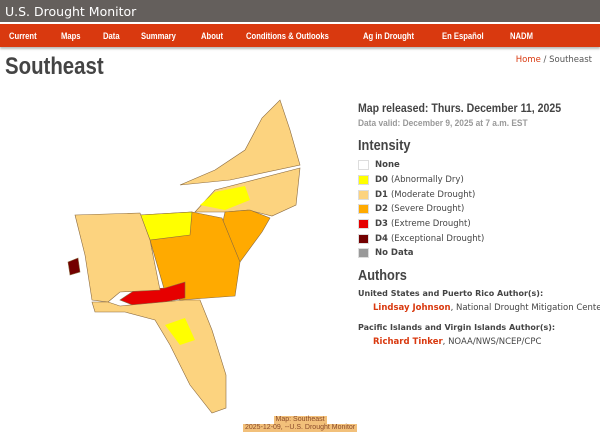  I want to click on pi-author-link: Richard Tinker, so click(408, 341).